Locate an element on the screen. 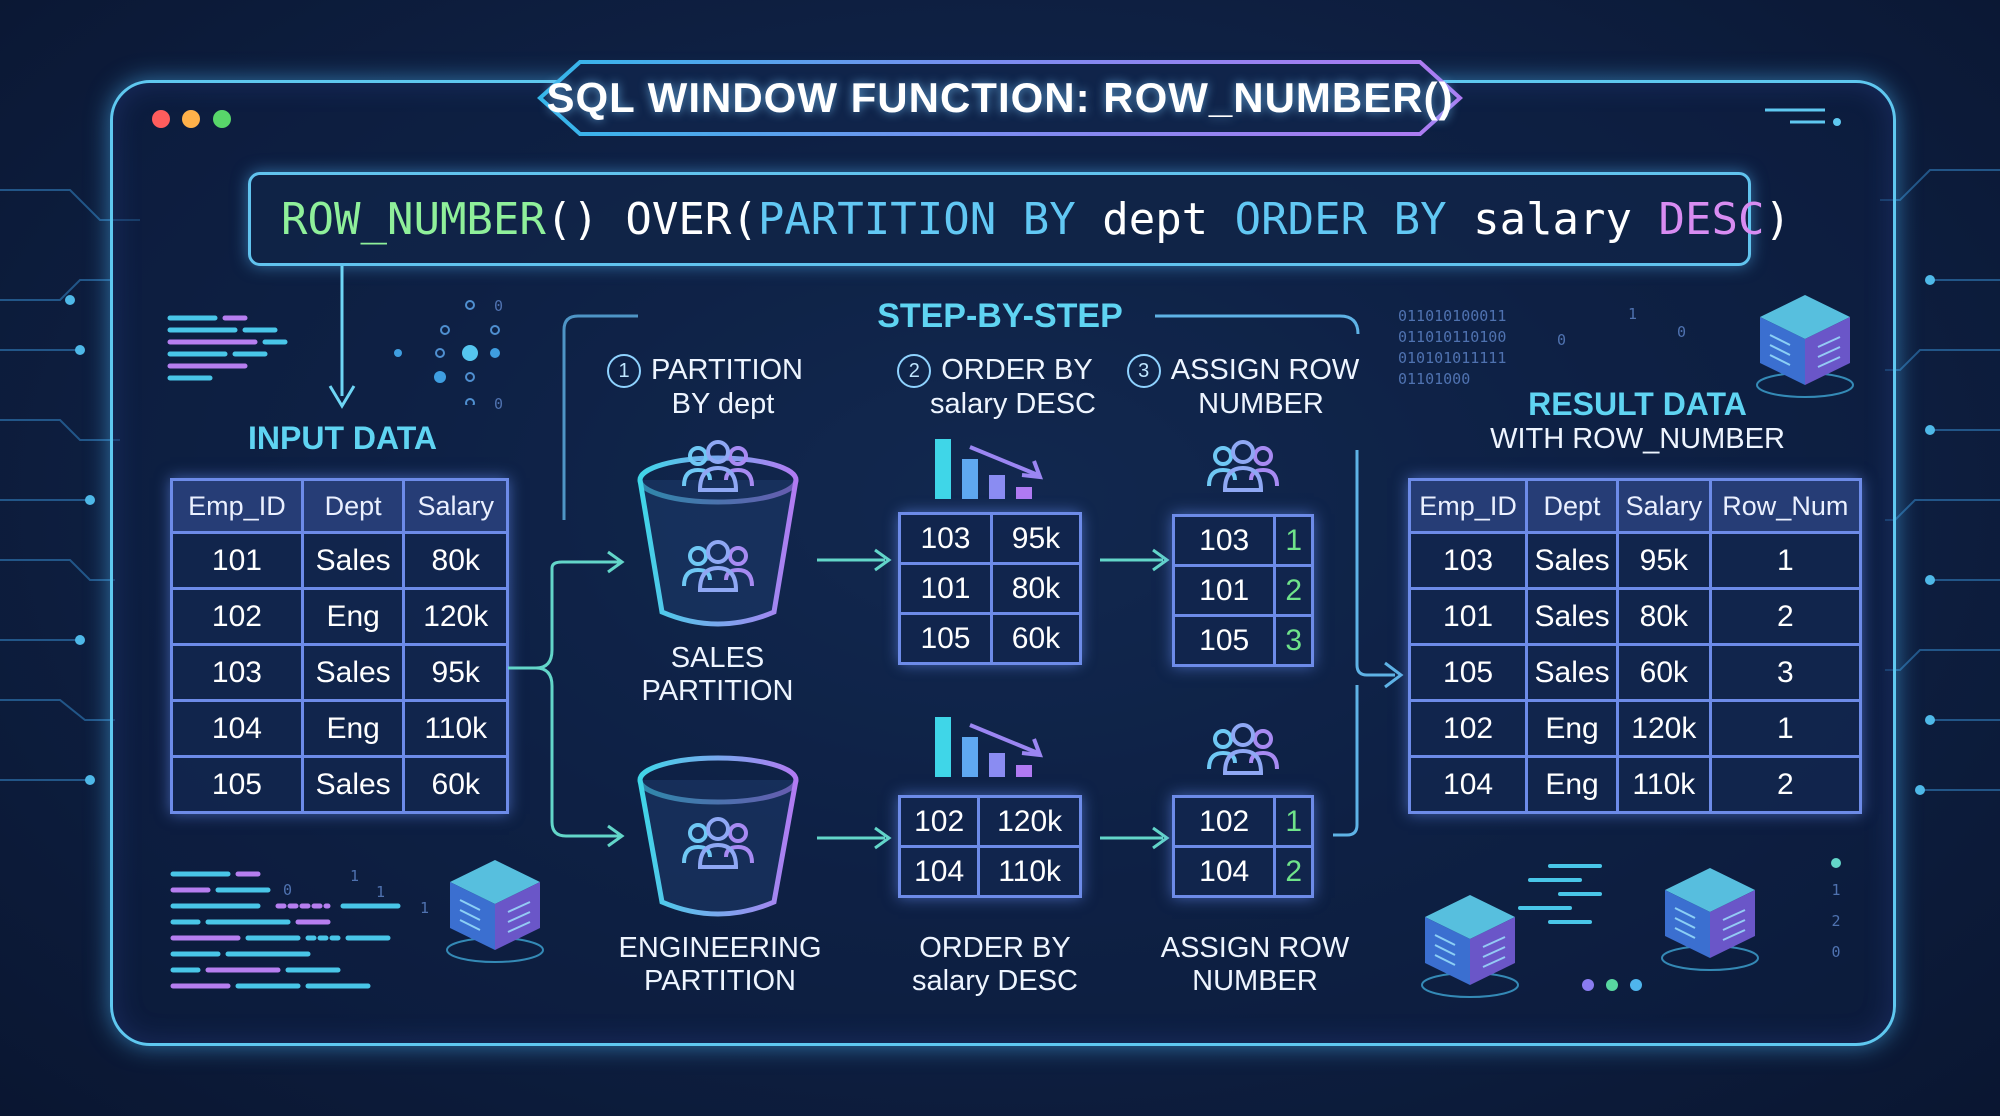 This screenshot has width=2000, height=1116. table-row: 105 Sales 60k 3 is located at coordinates (1635, 672).